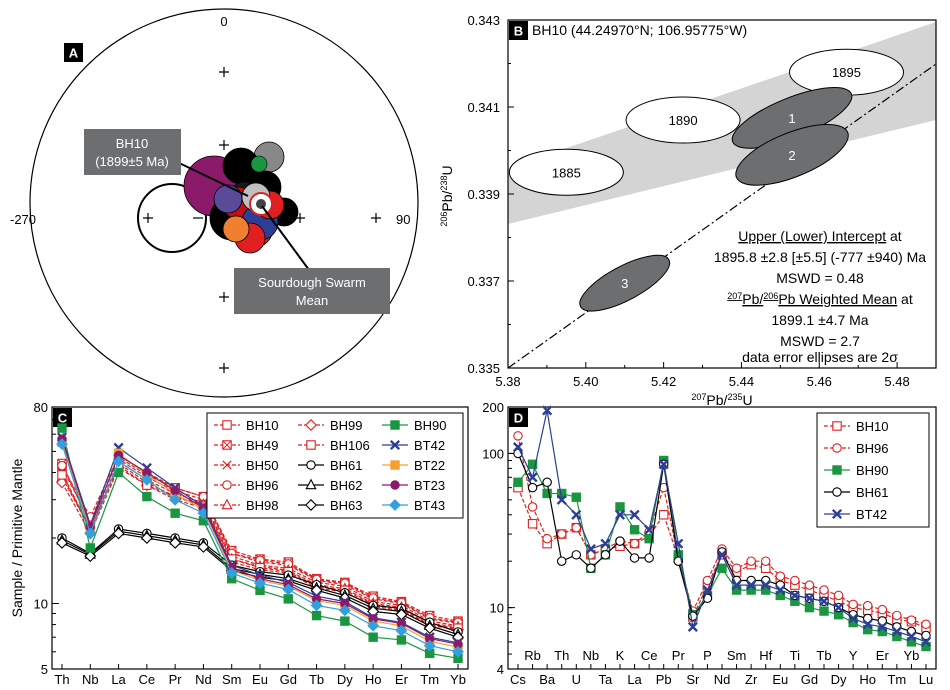 This screenshot has height=690, width=950. I want to click on x-tick-label: Th, so click(61, 679).